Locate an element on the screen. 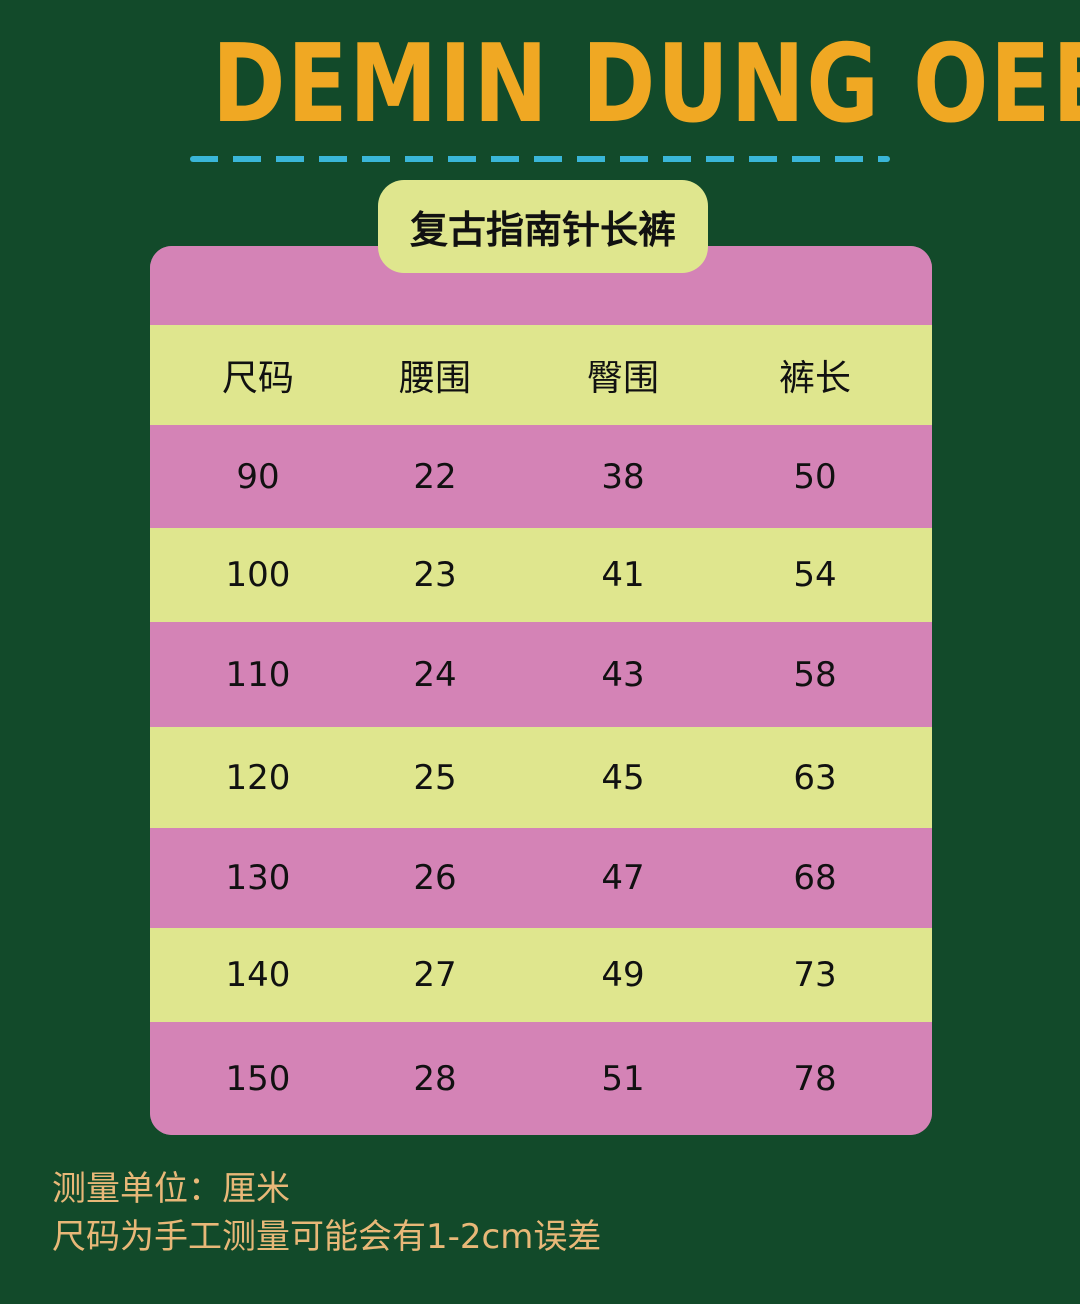 Image resolution: width=1080 pixels, height=1304 pixels. product-title: 复古指南针长裤 is located at coordinates (543, 226).